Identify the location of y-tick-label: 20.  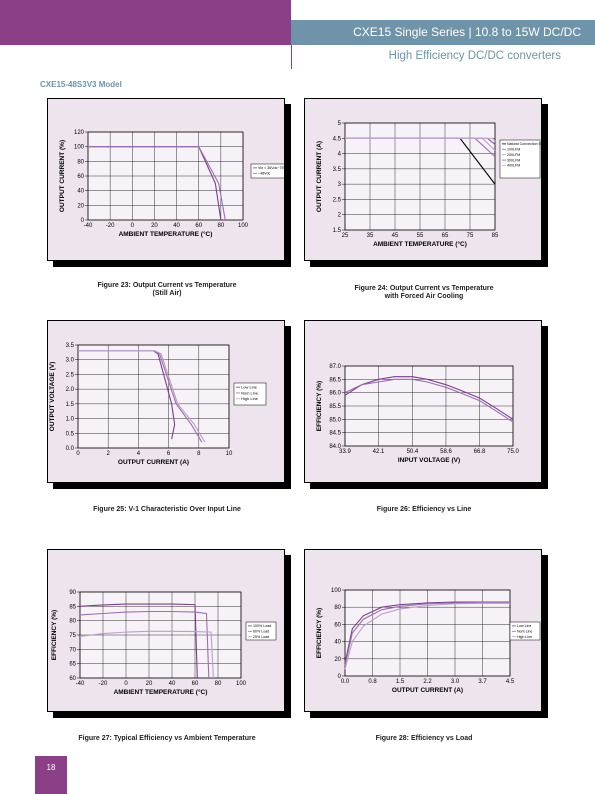
(337, 660).